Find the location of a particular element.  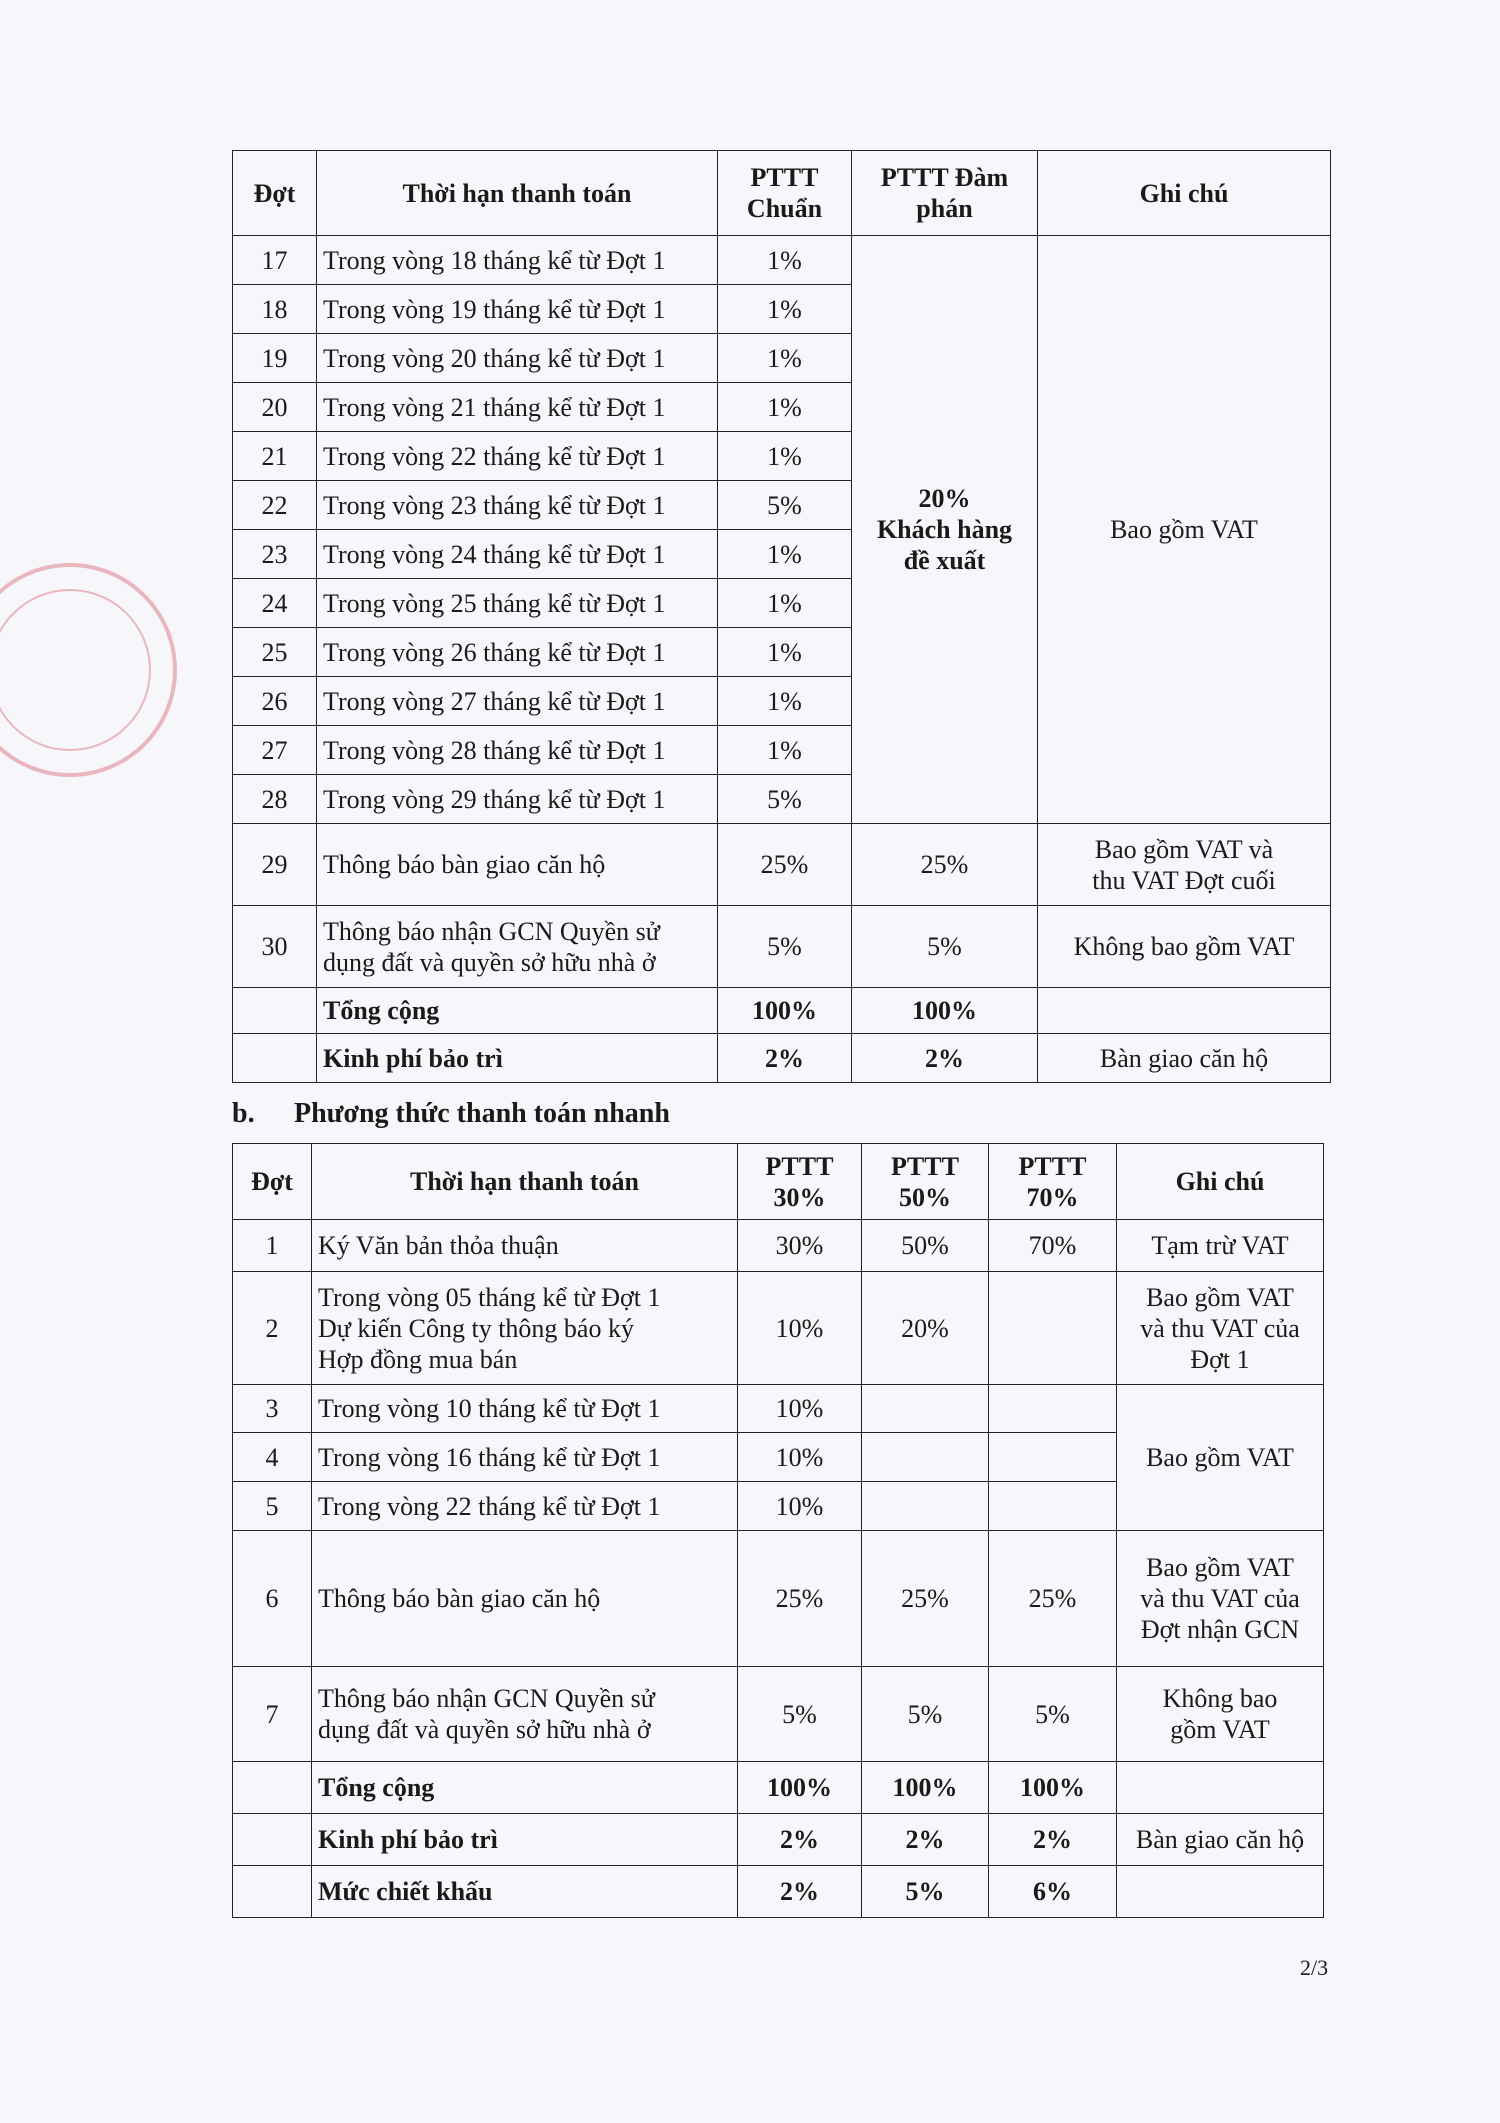

table-row: 25 Trong vòng 26 tháng kể từ Đợt 1 1% is located at coordinates (781, 652).